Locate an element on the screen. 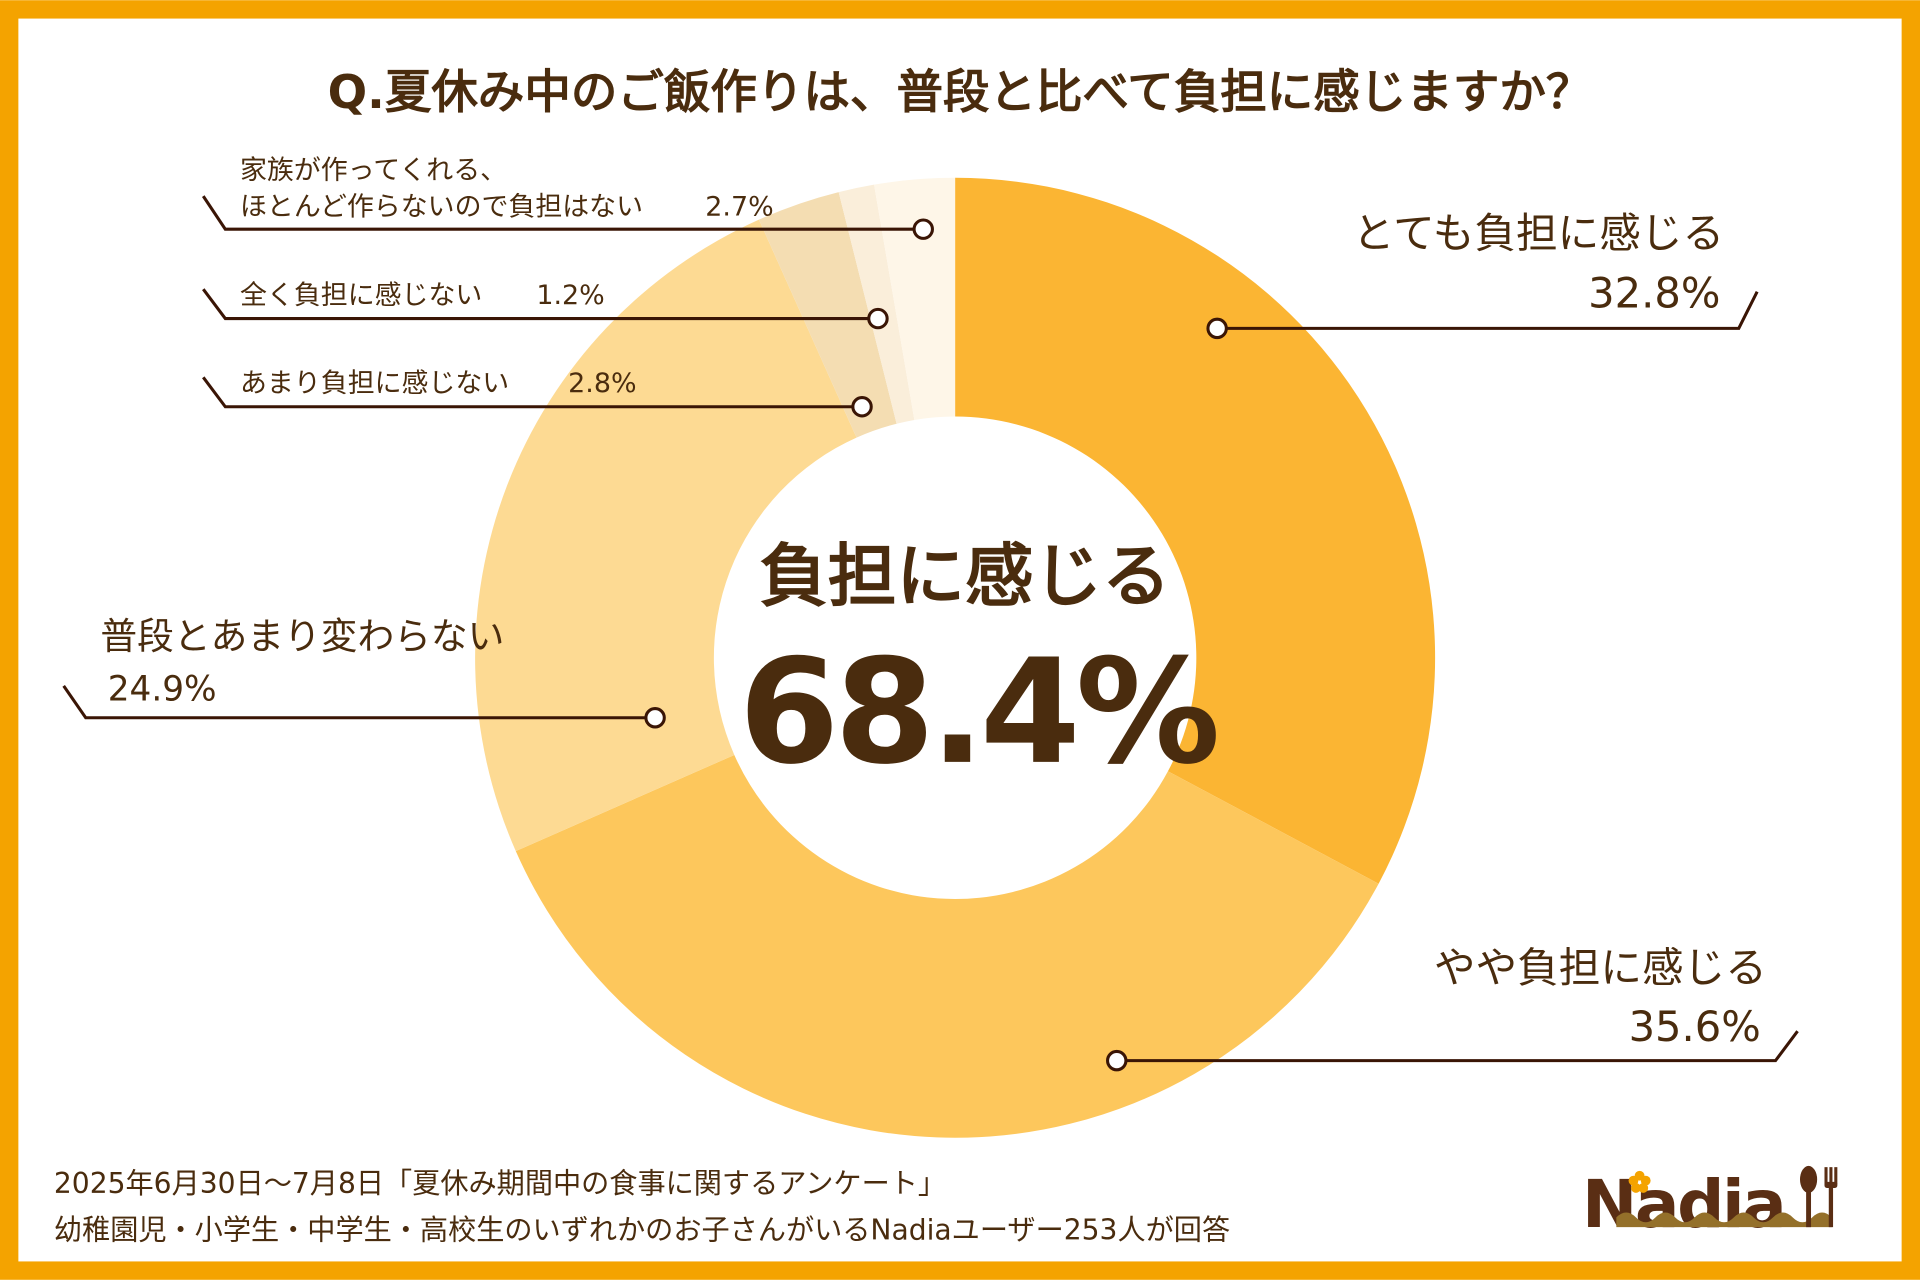  flower-icon is located at coordinates (1639, 1181).